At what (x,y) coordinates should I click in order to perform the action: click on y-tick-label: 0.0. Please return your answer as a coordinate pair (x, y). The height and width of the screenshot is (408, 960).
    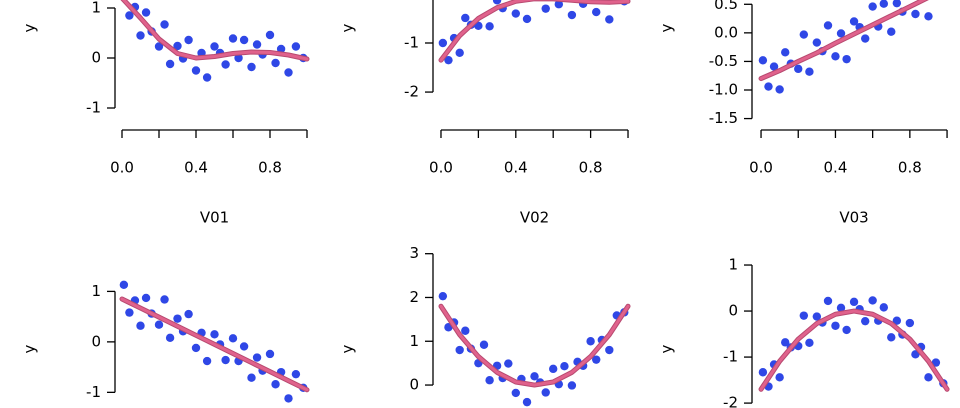
    Looking at the image, I should click on (726, 32).